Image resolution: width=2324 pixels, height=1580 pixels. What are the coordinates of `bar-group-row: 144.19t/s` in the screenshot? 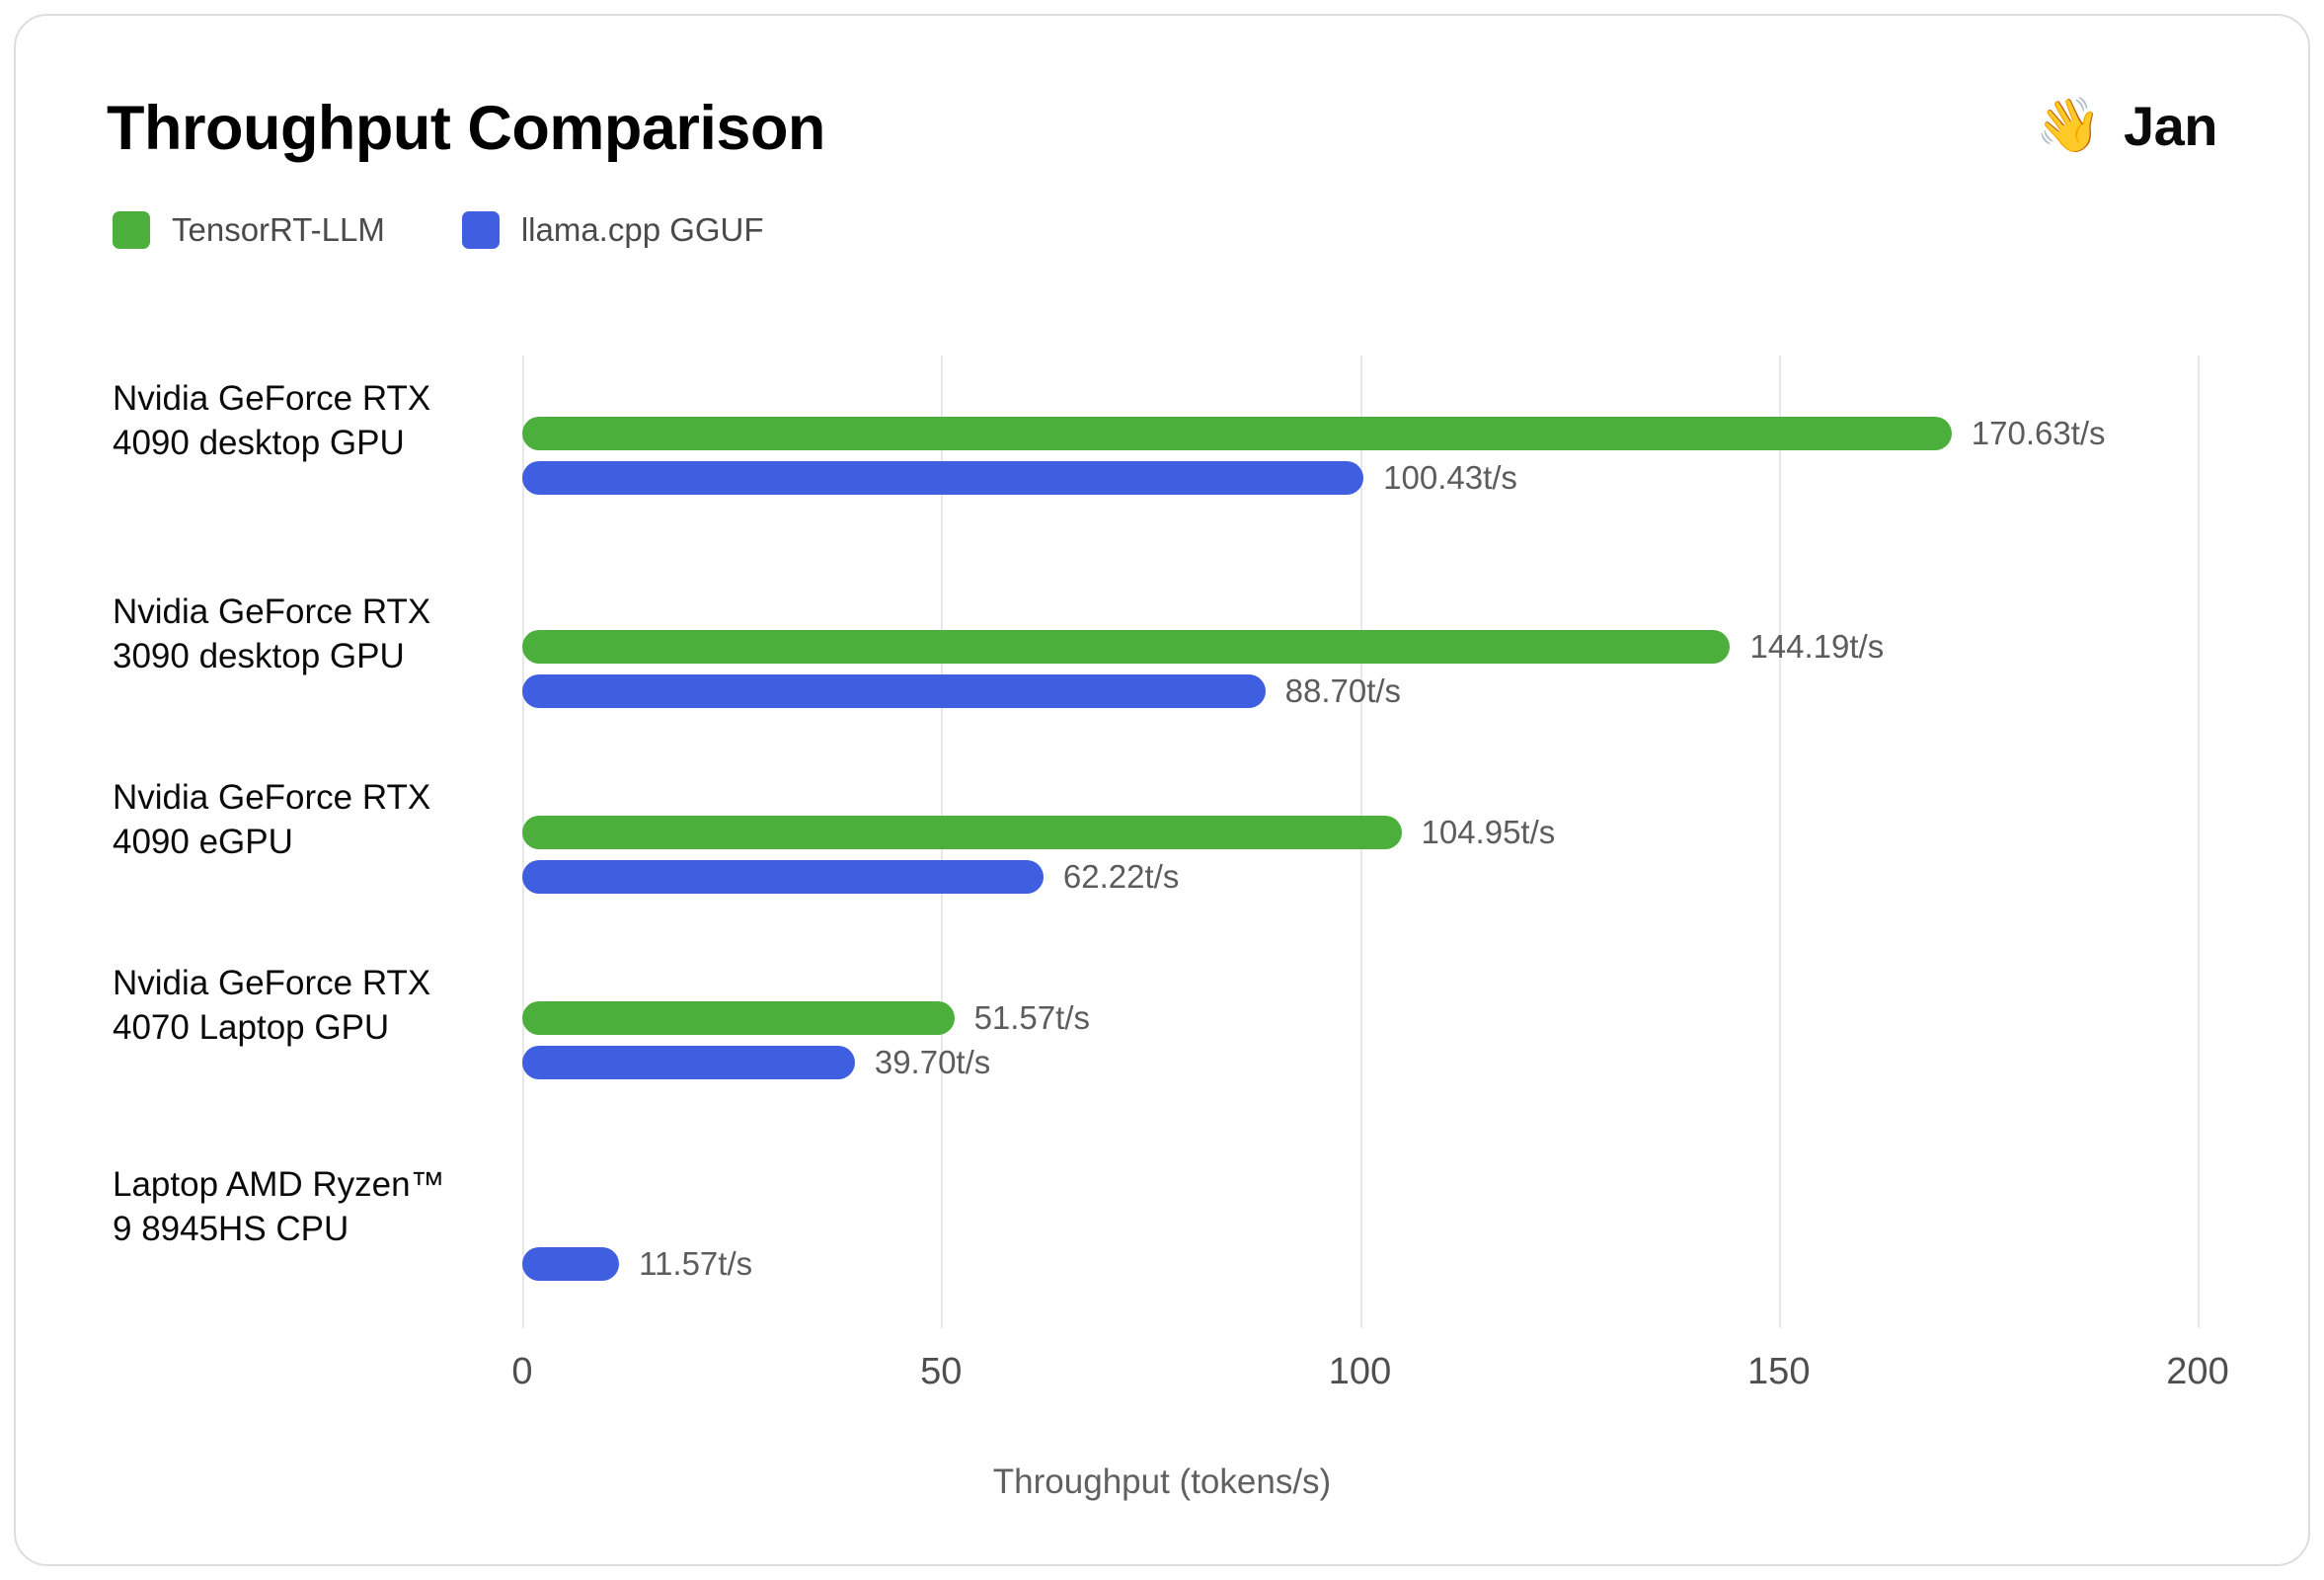 It's located at (1360, 646).